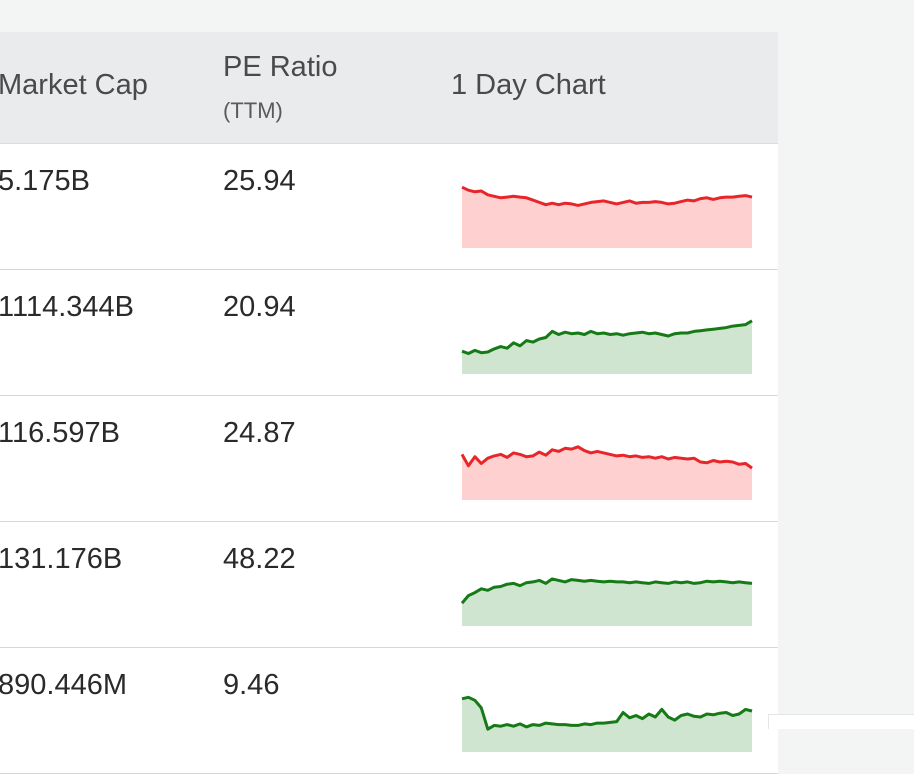  Describe the element at coordinates (389, 207) in the screenshot. I see `table-row: 5.175B 25.94` at that location.